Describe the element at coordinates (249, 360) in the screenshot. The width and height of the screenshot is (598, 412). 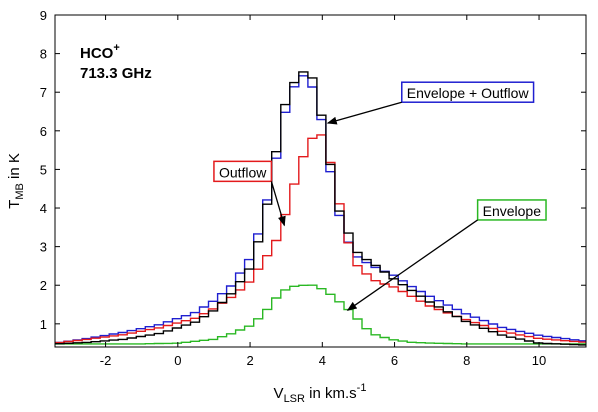
I see `x-tick-label: 2` at that location.